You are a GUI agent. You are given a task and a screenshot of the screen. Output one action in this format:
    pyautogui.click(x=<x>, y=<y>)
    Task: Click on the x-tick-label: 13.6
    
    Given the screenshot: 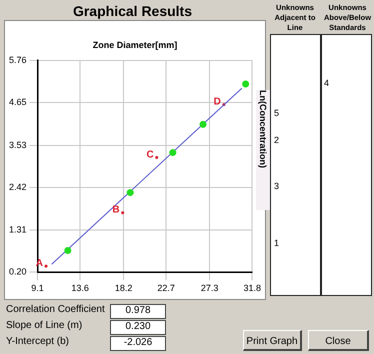 What is the action you would take?
    pyautogui.click(x=80, y=288)
    